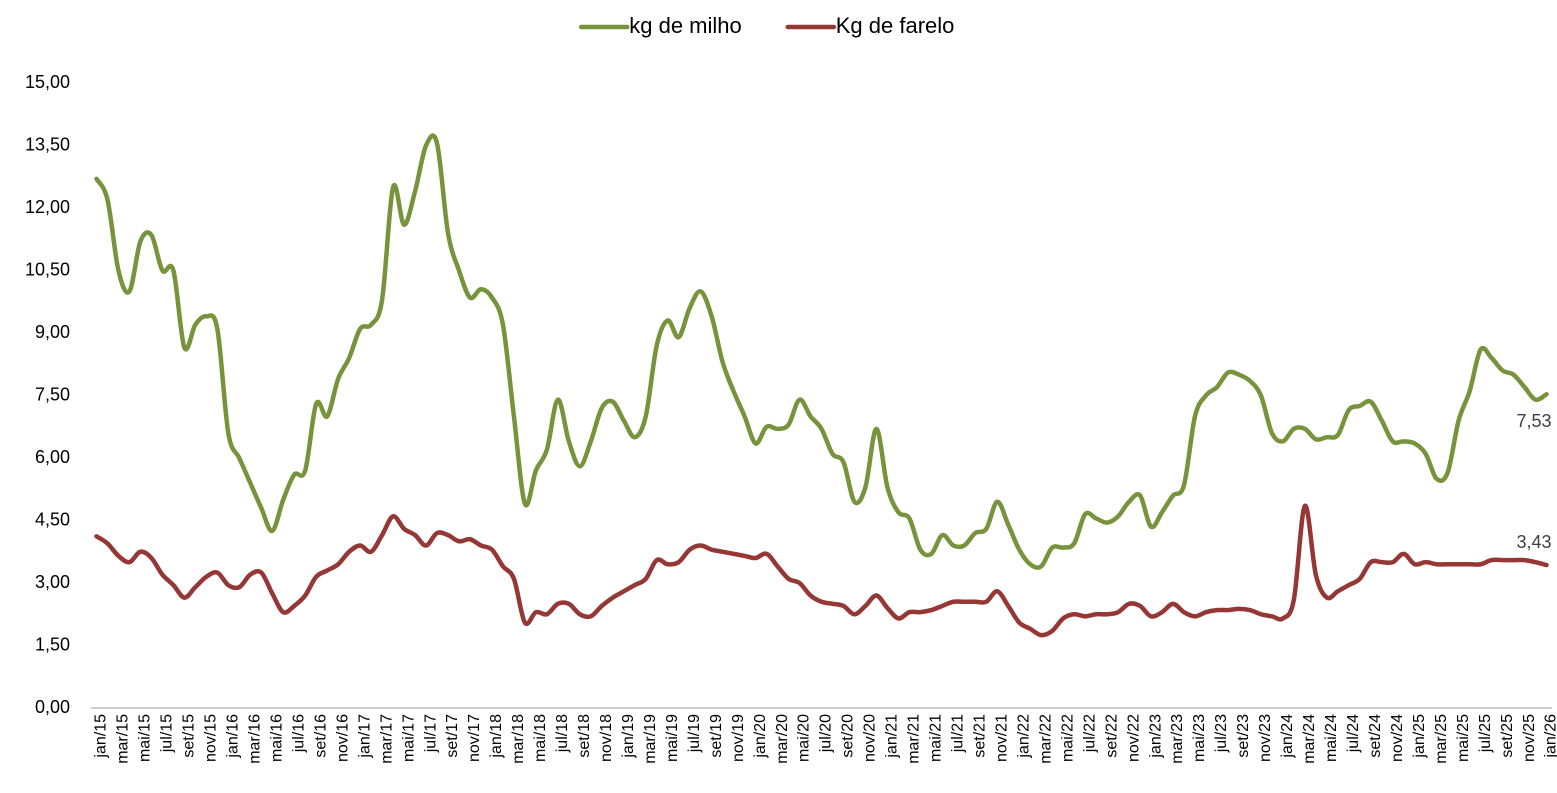 The width and height of the screenshot is (1557, 793). Describe the element at coordinates (167, 733) in the screenshot. I see `x-tick-label: jul/15` at that location.